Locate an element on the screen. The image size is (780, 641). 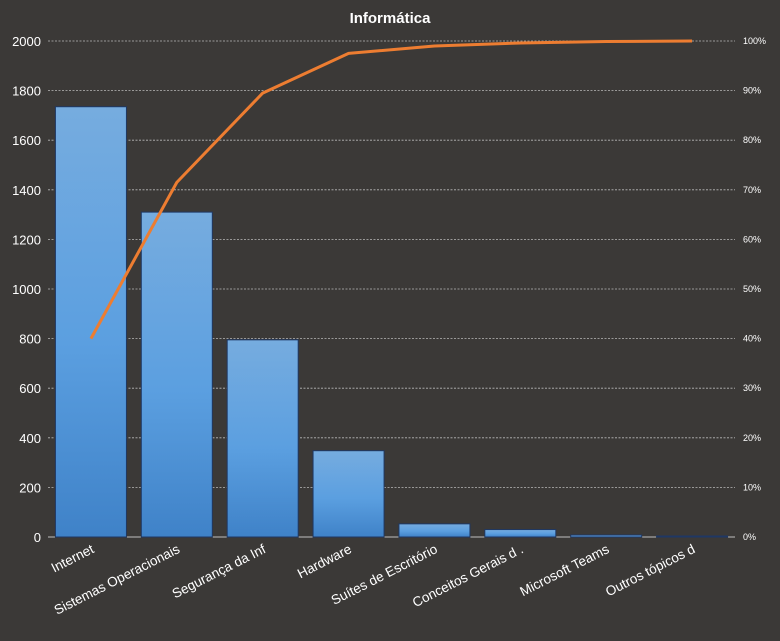
left-tick-label: 600 is located at coordinates (30, 388).